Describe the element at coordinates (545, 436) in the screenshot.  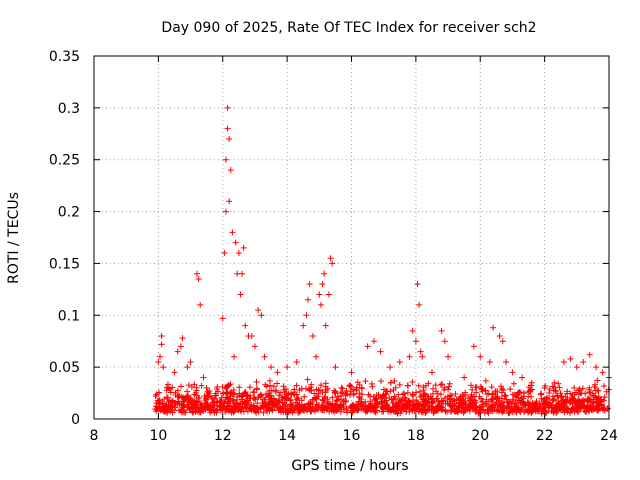
I see `x-tick-label: 22` at that location.